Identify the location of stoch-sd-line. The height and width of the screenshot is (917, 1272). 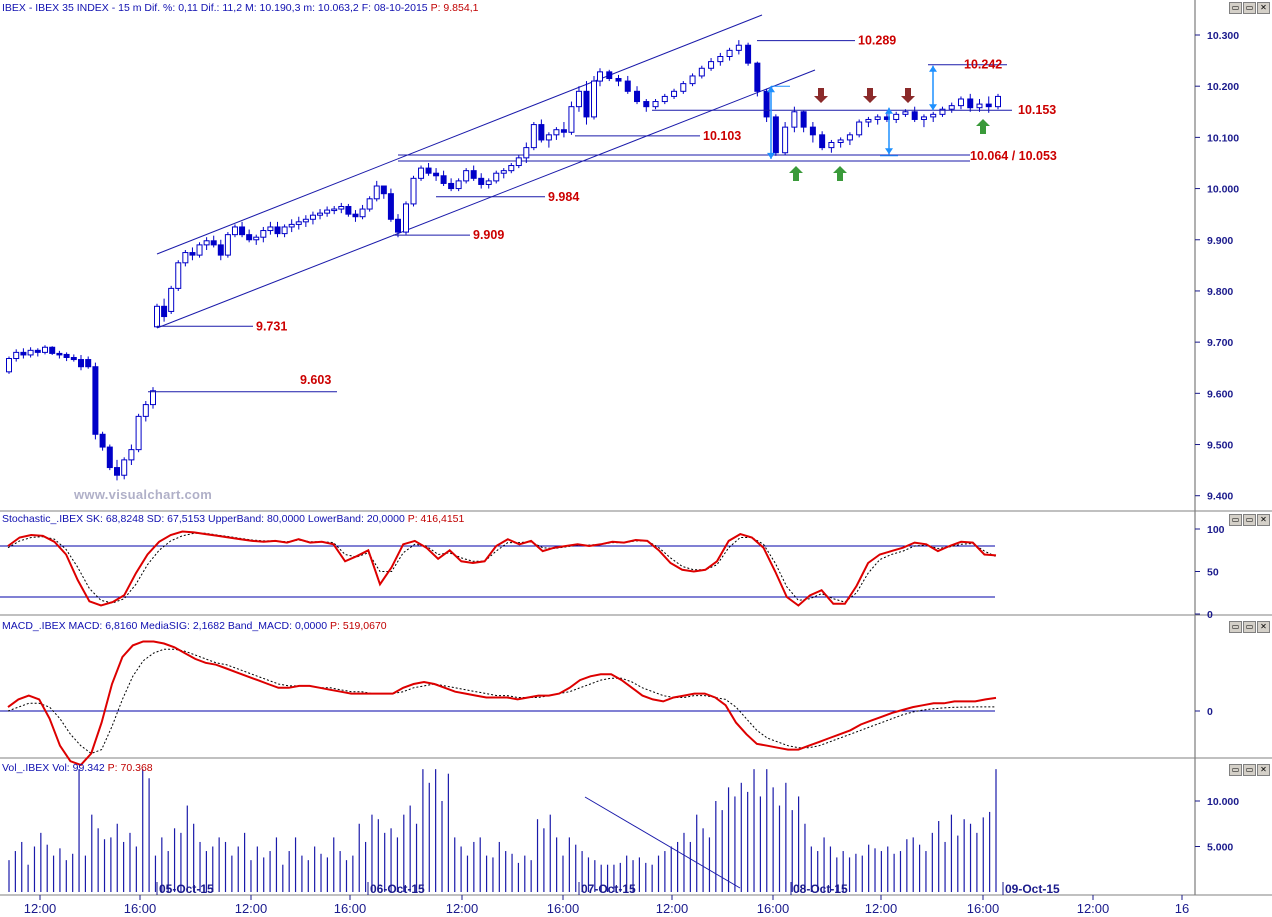
(502, 568).